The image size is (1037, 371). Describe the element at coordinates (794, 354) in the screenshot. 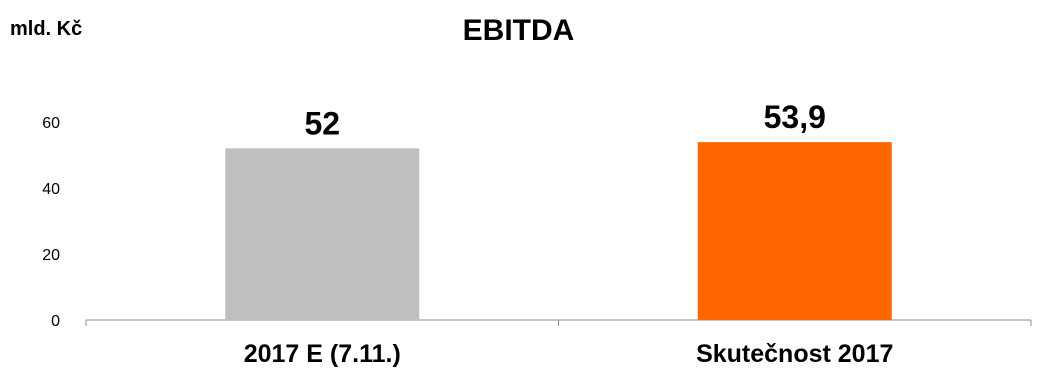

I see `category-label: Skutečnost 2017` at that location.